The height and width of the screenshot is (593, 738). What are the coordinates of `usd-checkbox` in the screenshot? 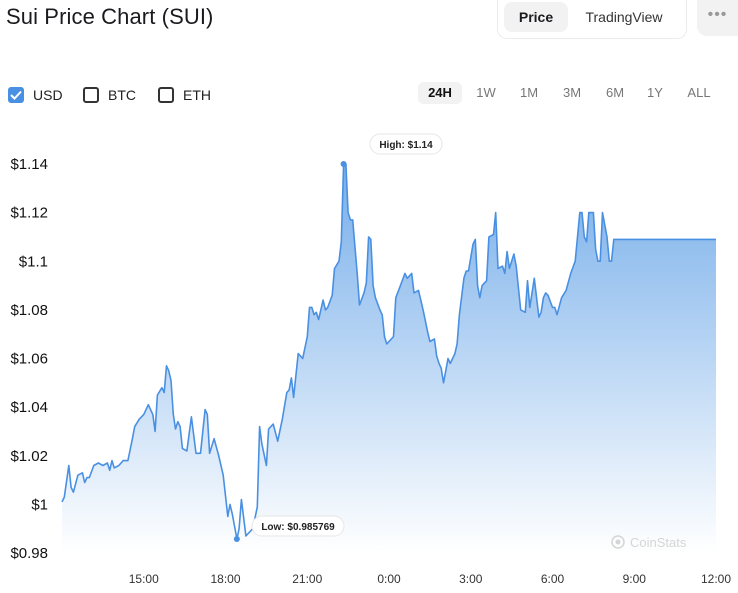 It's located at (16, 95).